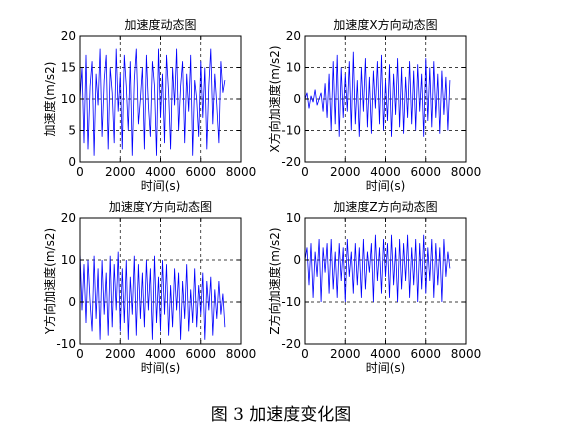  I want to click on figure-caption: 图 3 加速度变化图, so click(281, 415).